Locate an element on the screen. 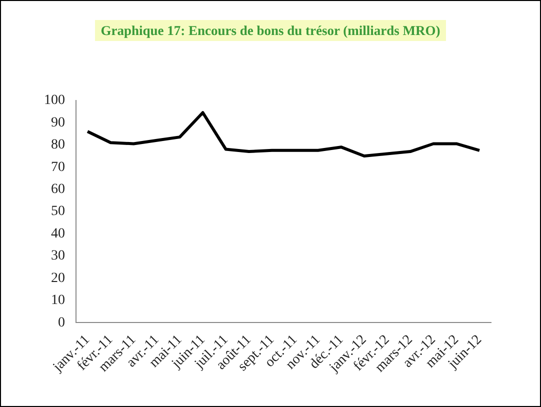 This screenshot has width=541, height=407. y-tick-label: 80 is located at coordinates (58, 145).